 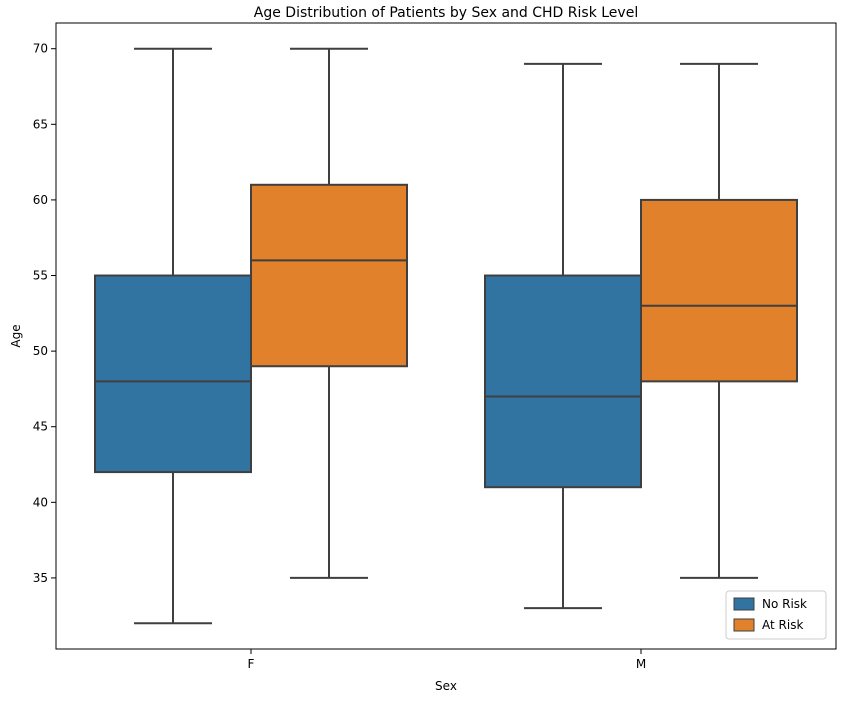 I want to click on y-tick-label: 65, so click(x=40, y=124).